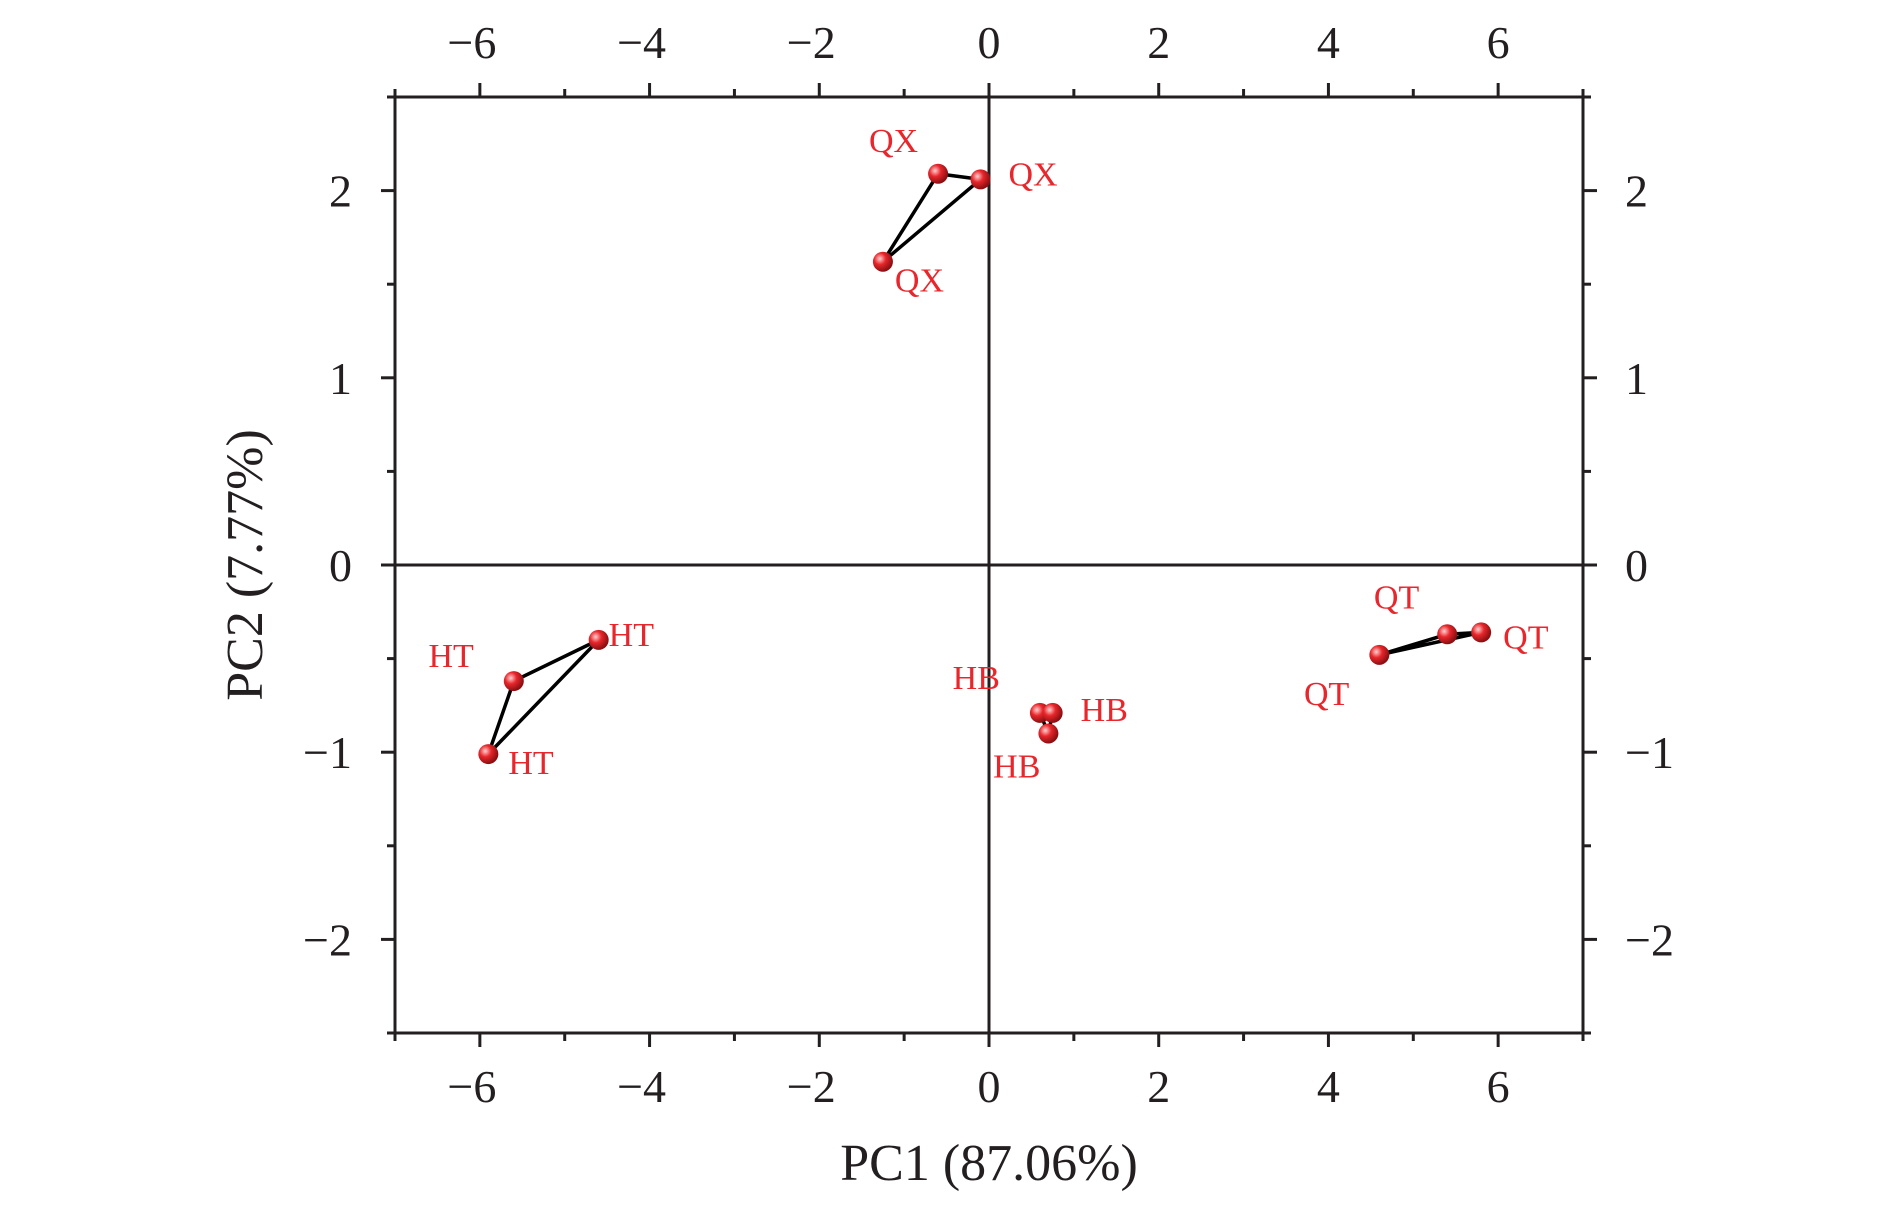  What do you see at coordinates (340, 191) in the screenshot?
I see `y-tick-label-left: 2` at bounding box center [340, 191].